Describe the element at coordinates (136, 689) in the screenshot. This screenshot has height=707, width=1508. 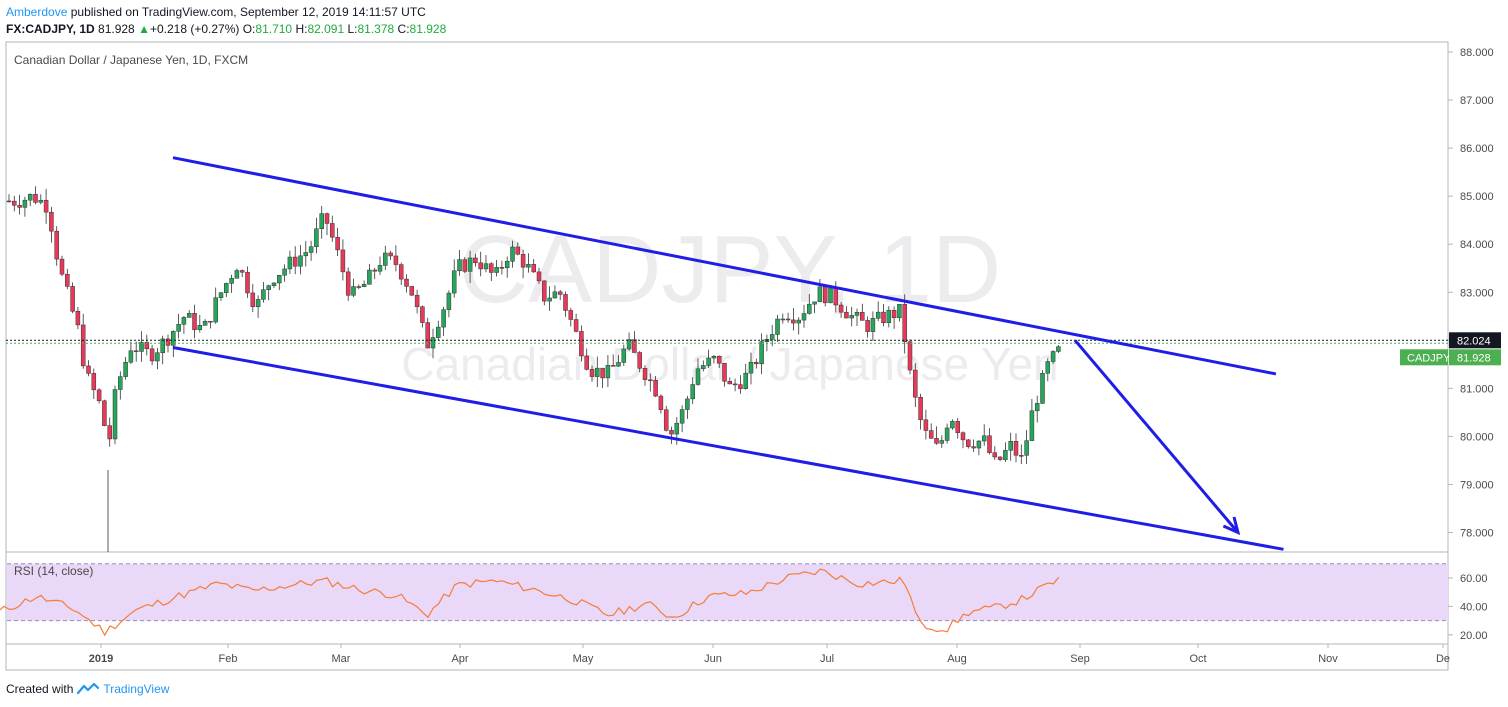
I see `tradingview-link: TradingView` at that location.